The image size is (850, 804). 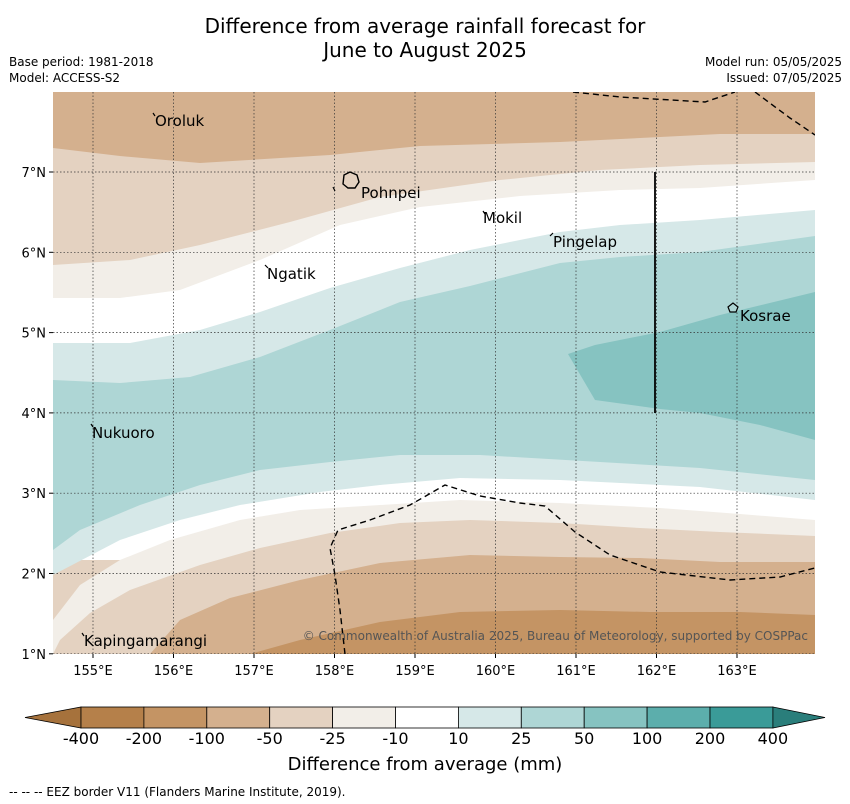 I want to click on colorbar-title: Difference from average (mm), so click(x=425, y=764).